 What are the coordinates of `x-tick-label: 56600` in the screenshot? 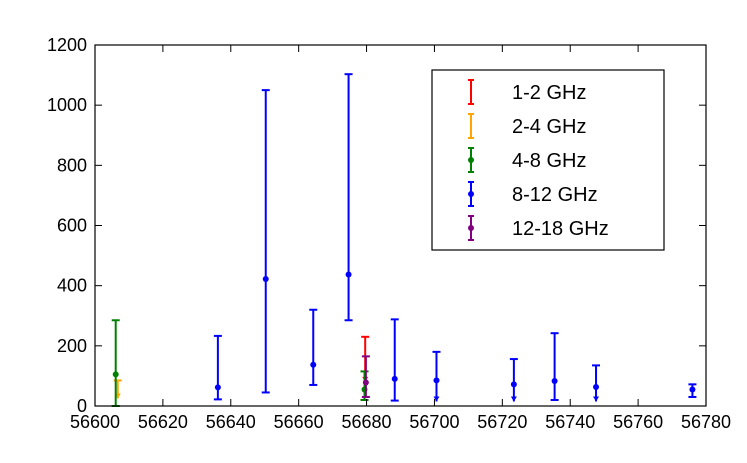 It's located at (95, 422).